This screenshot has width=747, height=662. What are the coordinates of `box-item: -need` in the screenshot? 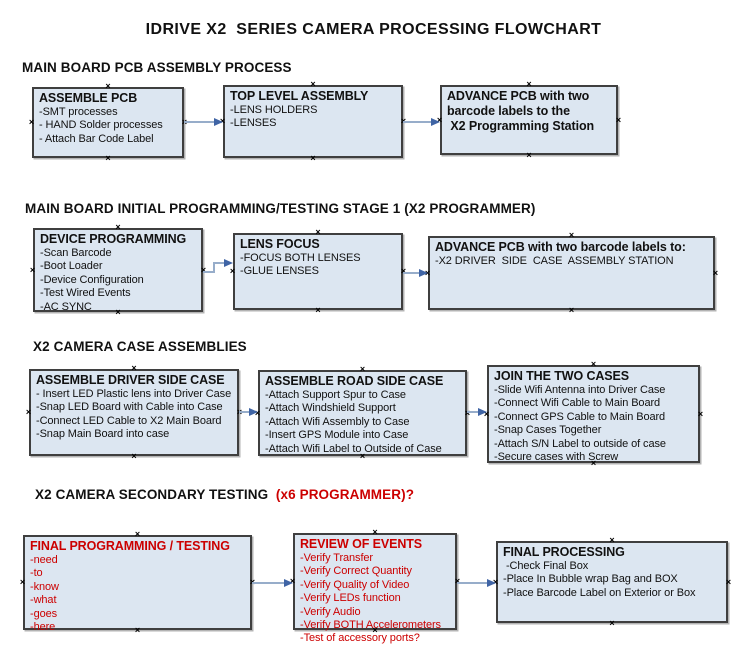 It's located at (44, 560).